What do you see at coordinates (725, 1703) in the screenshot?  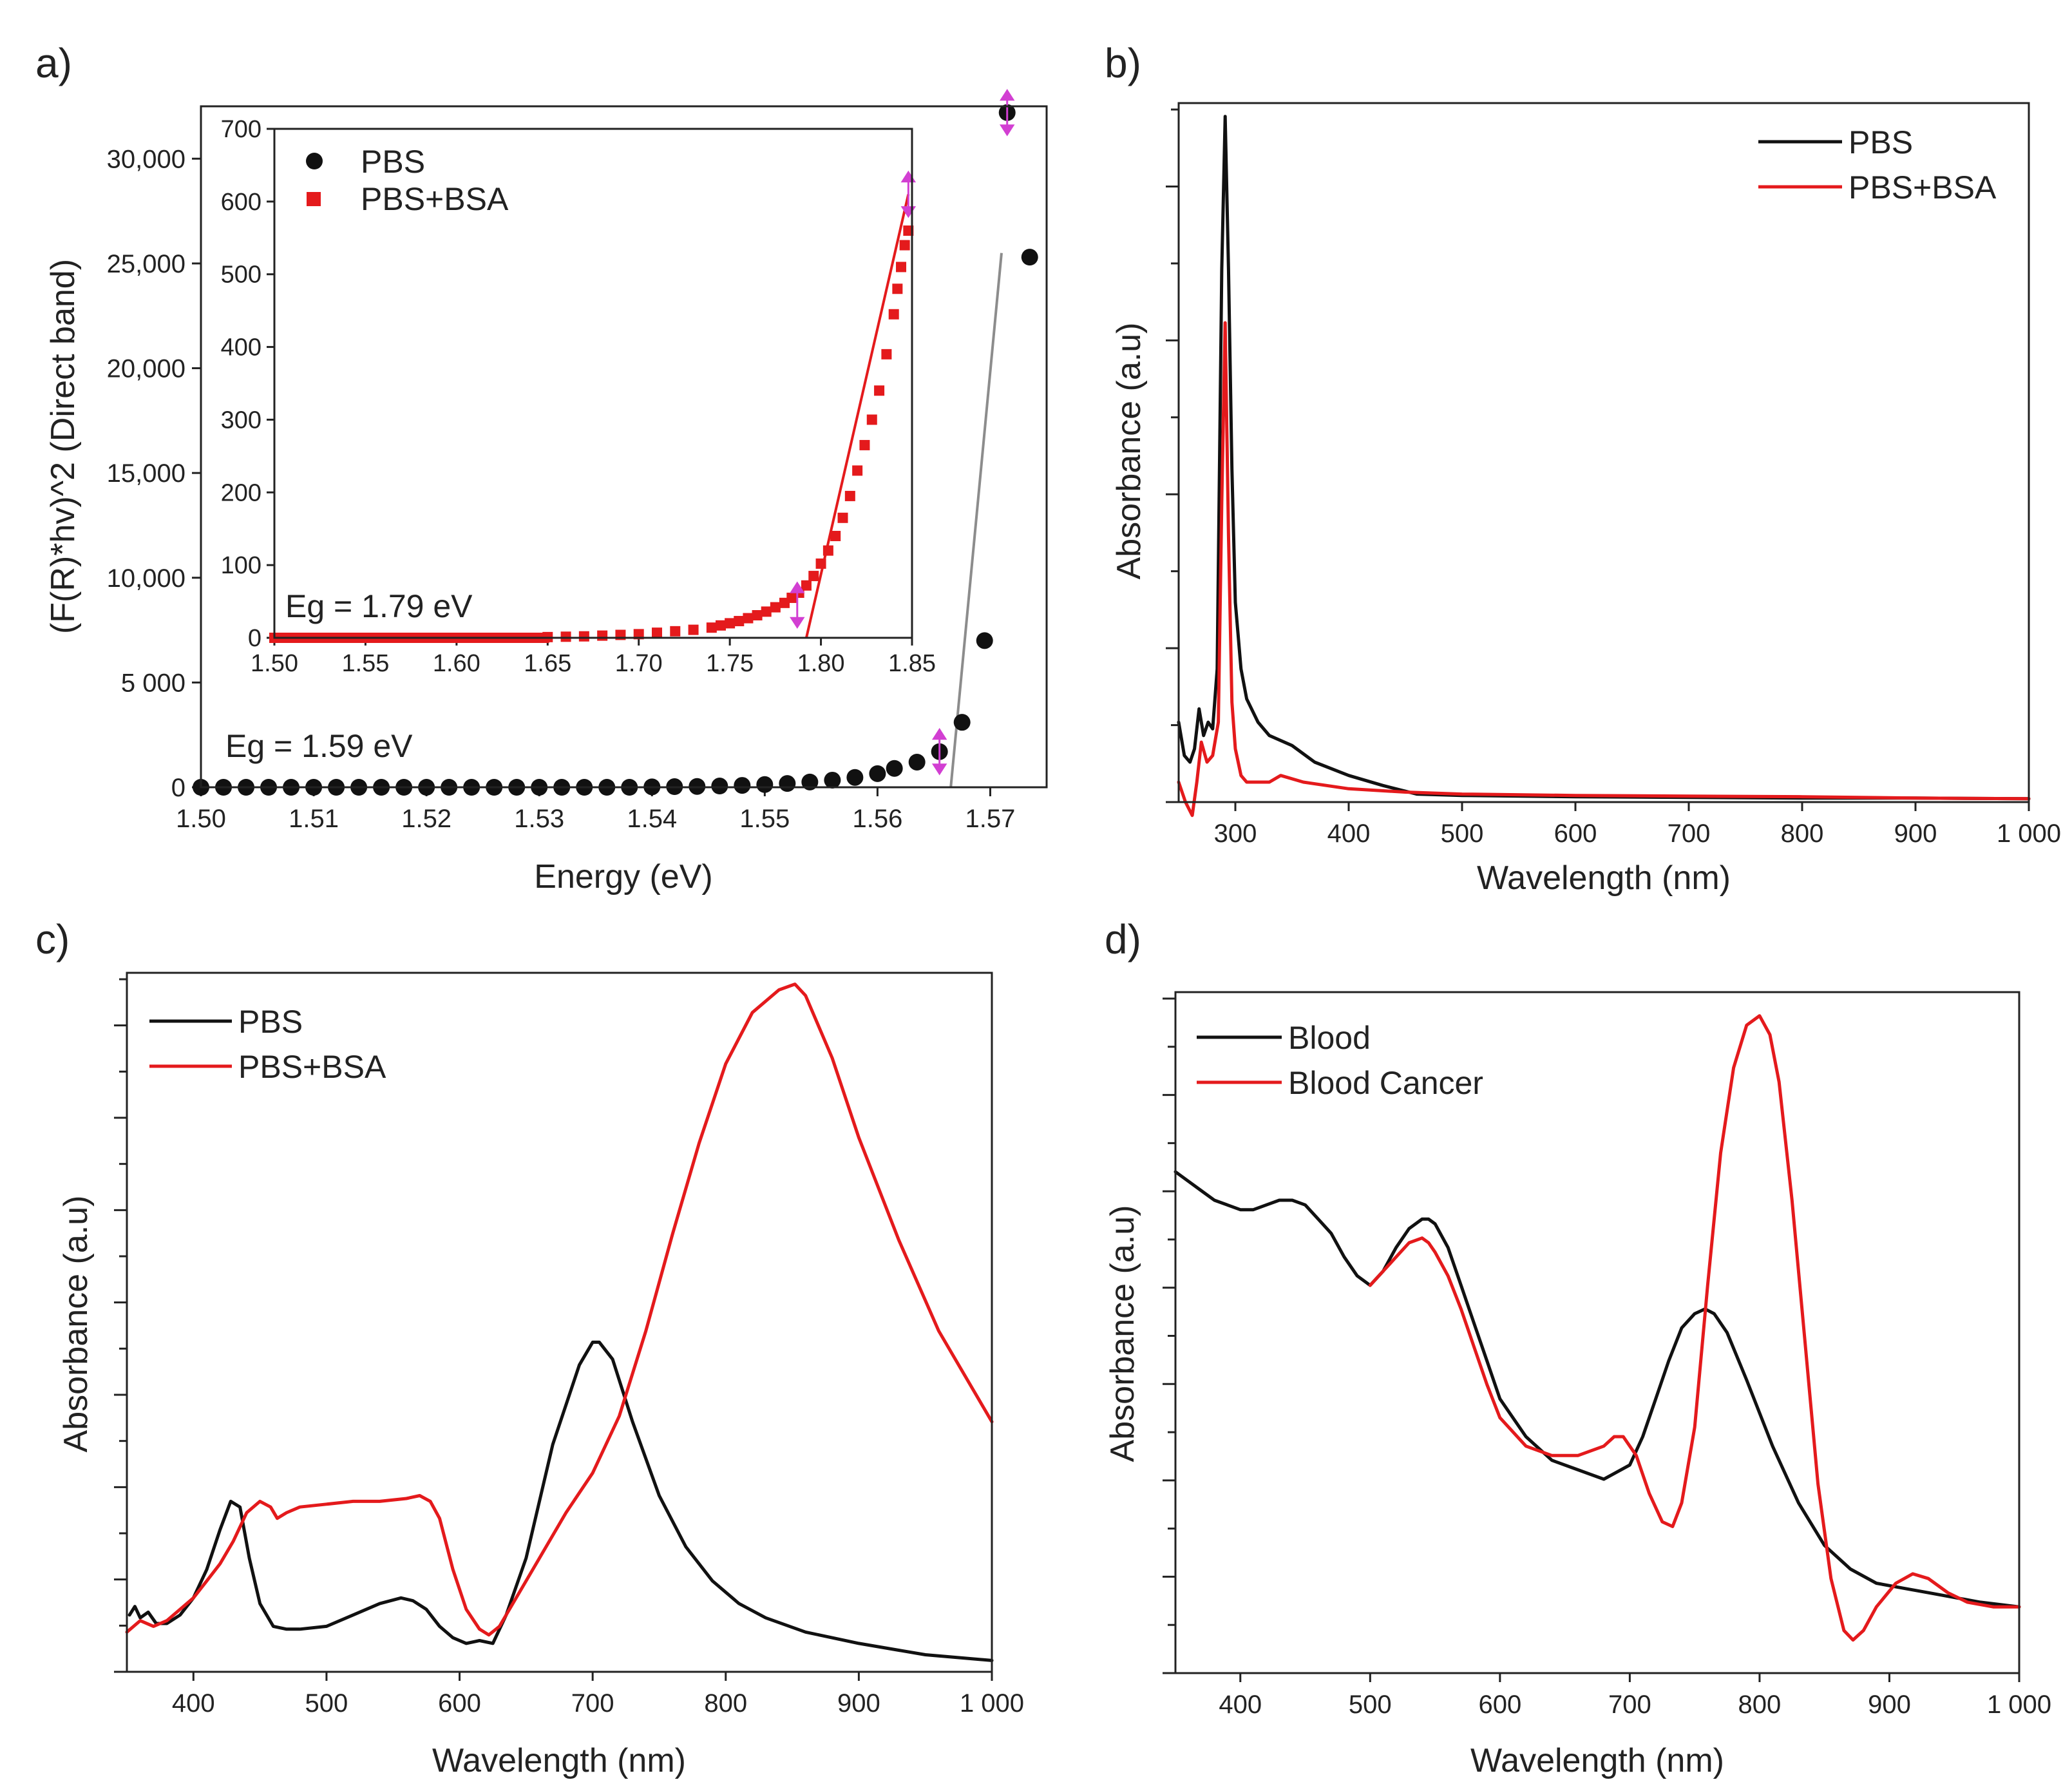 I see `panel-c-xtick-label: 800` at bounding box center [725, 1703].